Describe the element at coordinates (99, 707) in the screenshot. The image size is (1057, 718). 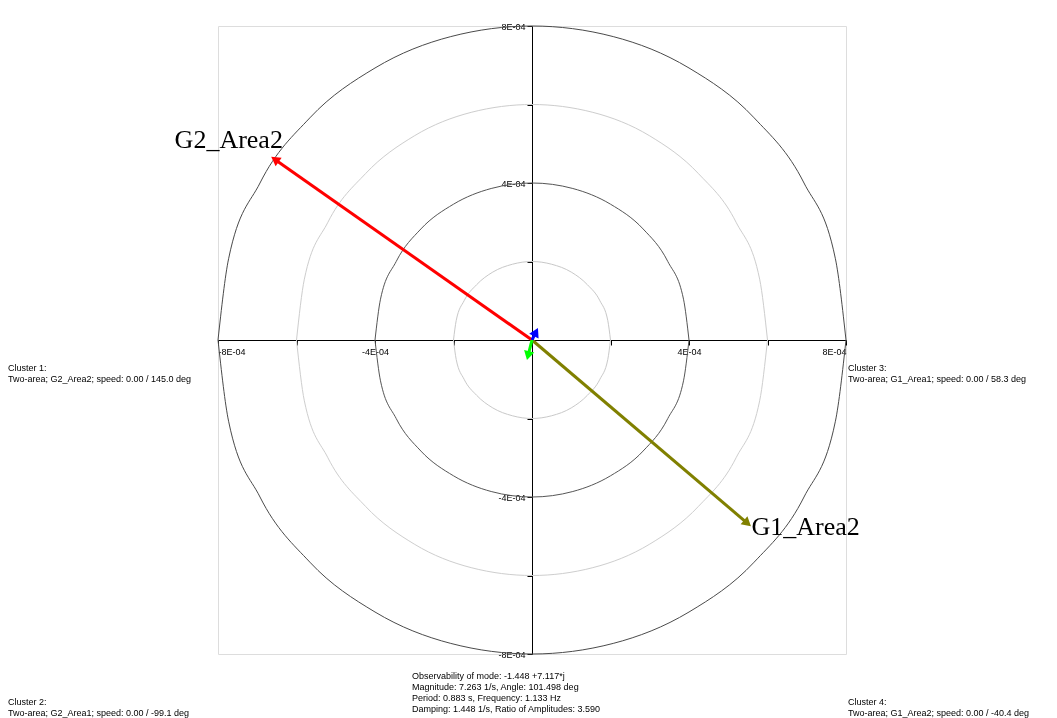
I see `text: Cluster 2: Two-area; G2_Area1; speed: 0.00 / -99.1 deg` at that location.